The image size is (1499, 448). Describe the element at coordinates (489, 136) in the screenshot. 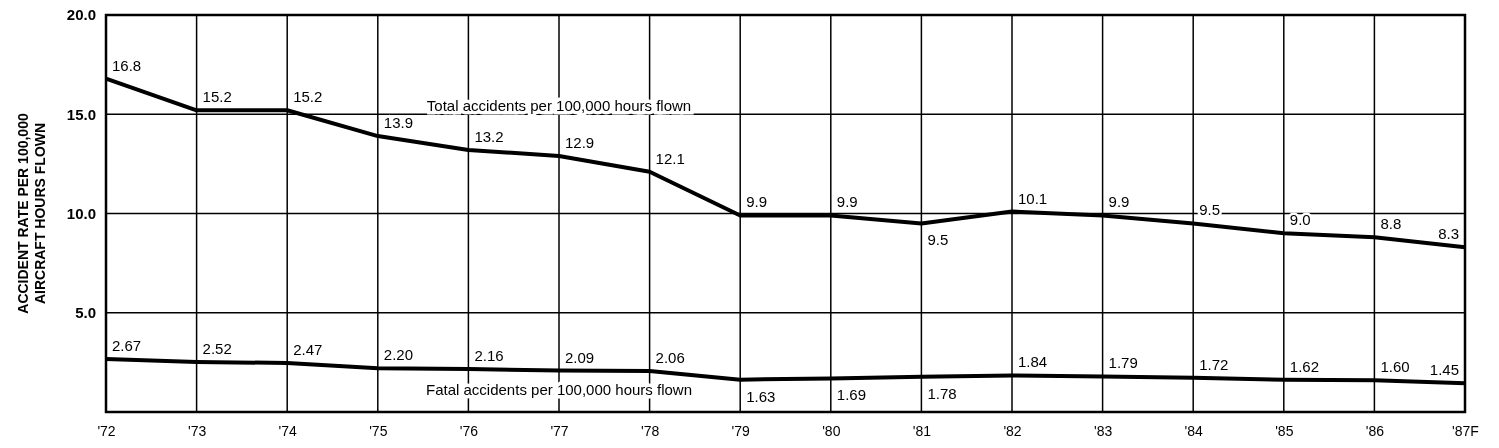

I see `data-label: 13.2` at that location.